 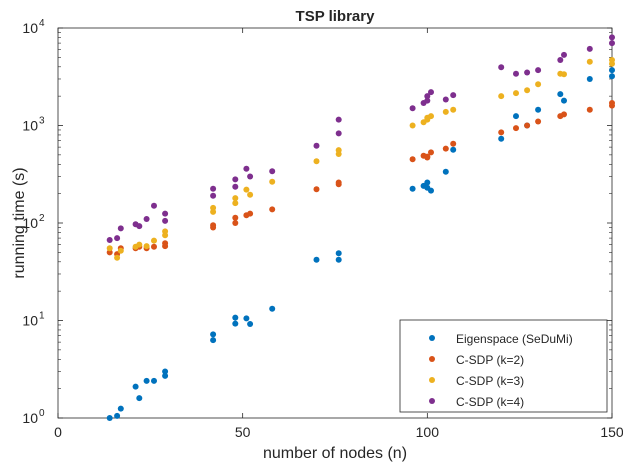 I want to click on x-tick-label: 100, so click(x=428, y=432).